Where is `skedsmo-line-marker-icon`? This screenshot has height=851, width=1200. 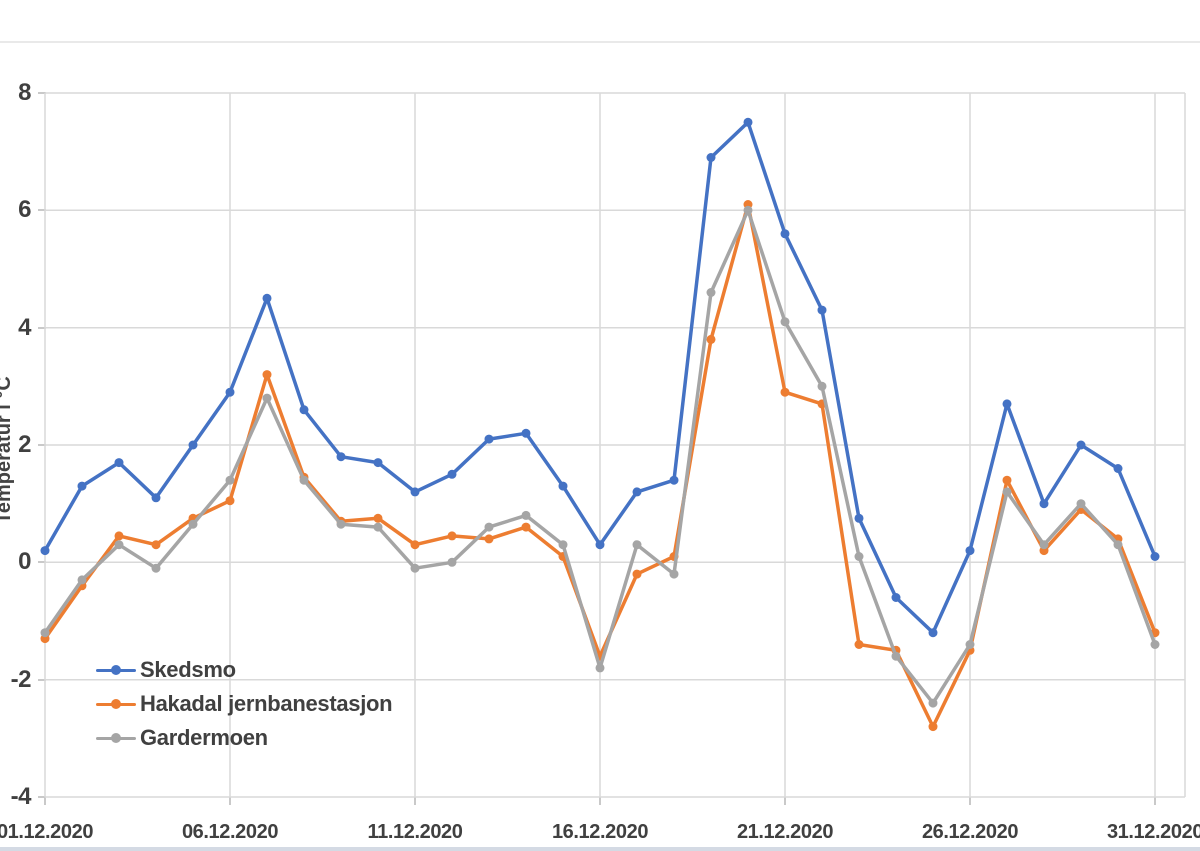
skedsmo-line-marker-icon is located at coordinates (116, 670).